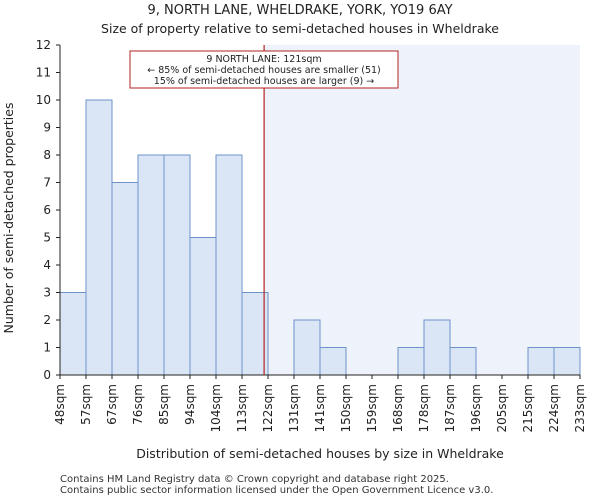 The image size is (600, 500). Describe the element at coordinates (398, 408) in the screenshot. I see `x-tick-label: 168sqm` at that location.